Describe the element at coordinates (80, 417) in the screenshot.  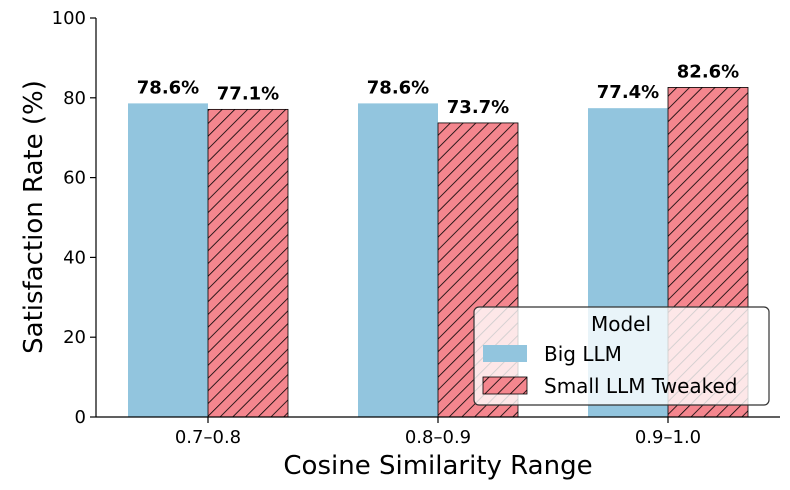
I see `y-tick-label: 0` at that location.